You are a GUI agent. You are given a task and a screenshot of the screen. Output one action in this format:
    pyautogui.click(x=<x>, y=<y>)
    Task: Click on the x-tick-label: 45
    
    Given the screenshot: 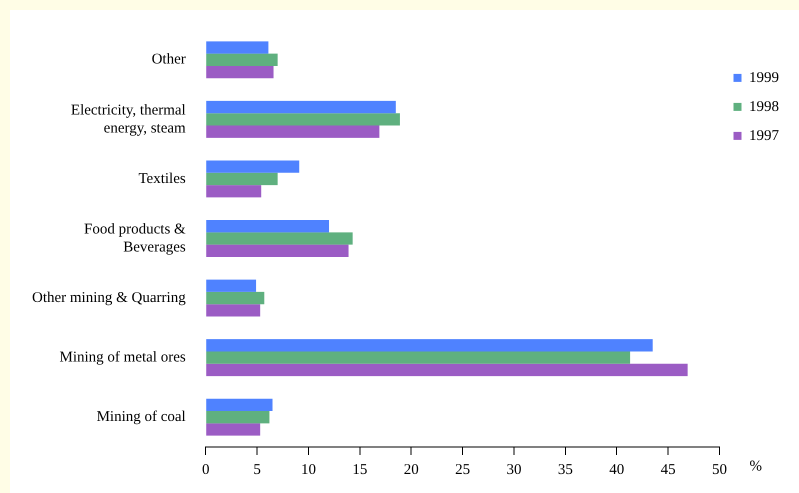 What is the action you would take?
    pyautogui.click(x=668, y=470)
    